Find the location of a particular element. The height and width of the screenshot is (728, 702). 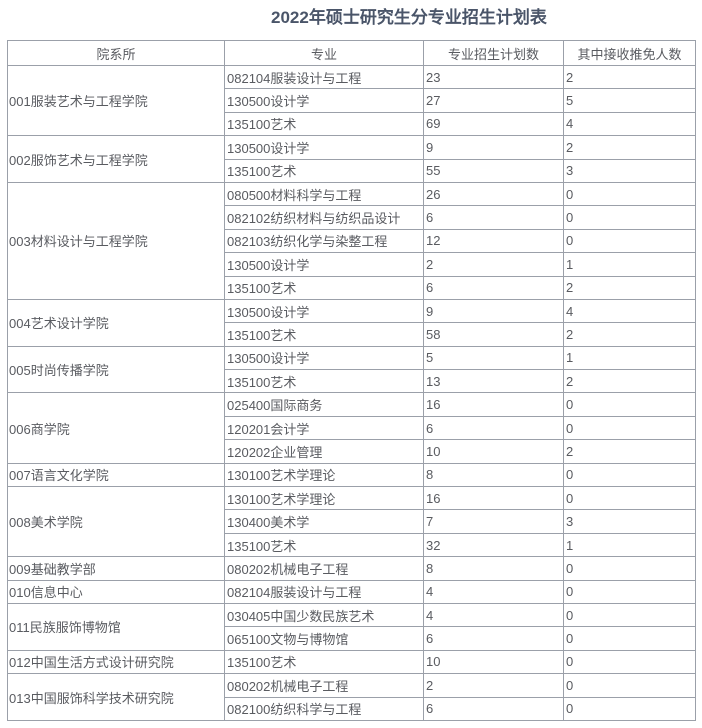

department-cell: 012中国生活方式设计研究院 is located at coordinates (116, 662).